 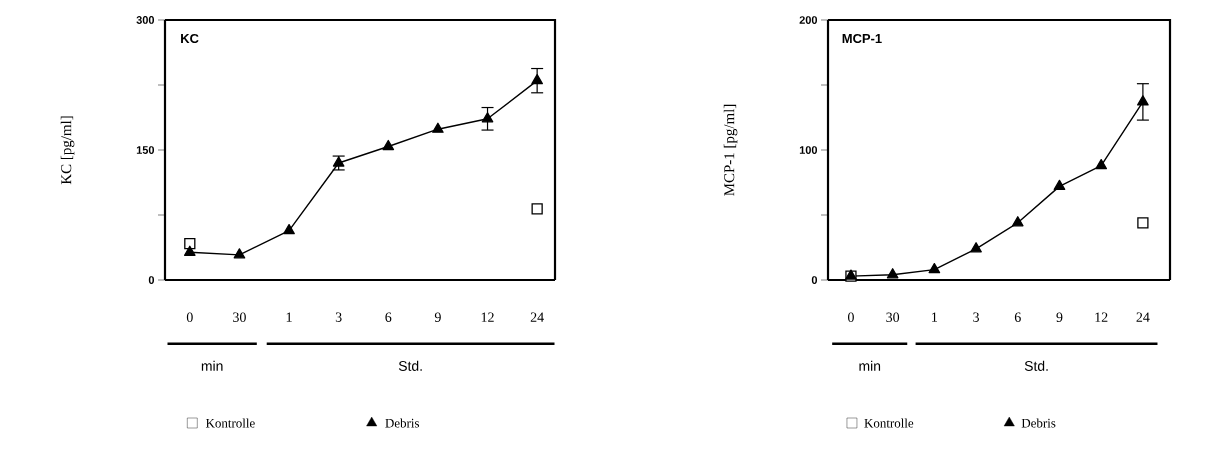 I want to click on y-axis-title: MCP-1 [pg/ml], so click(x=730, y=150).